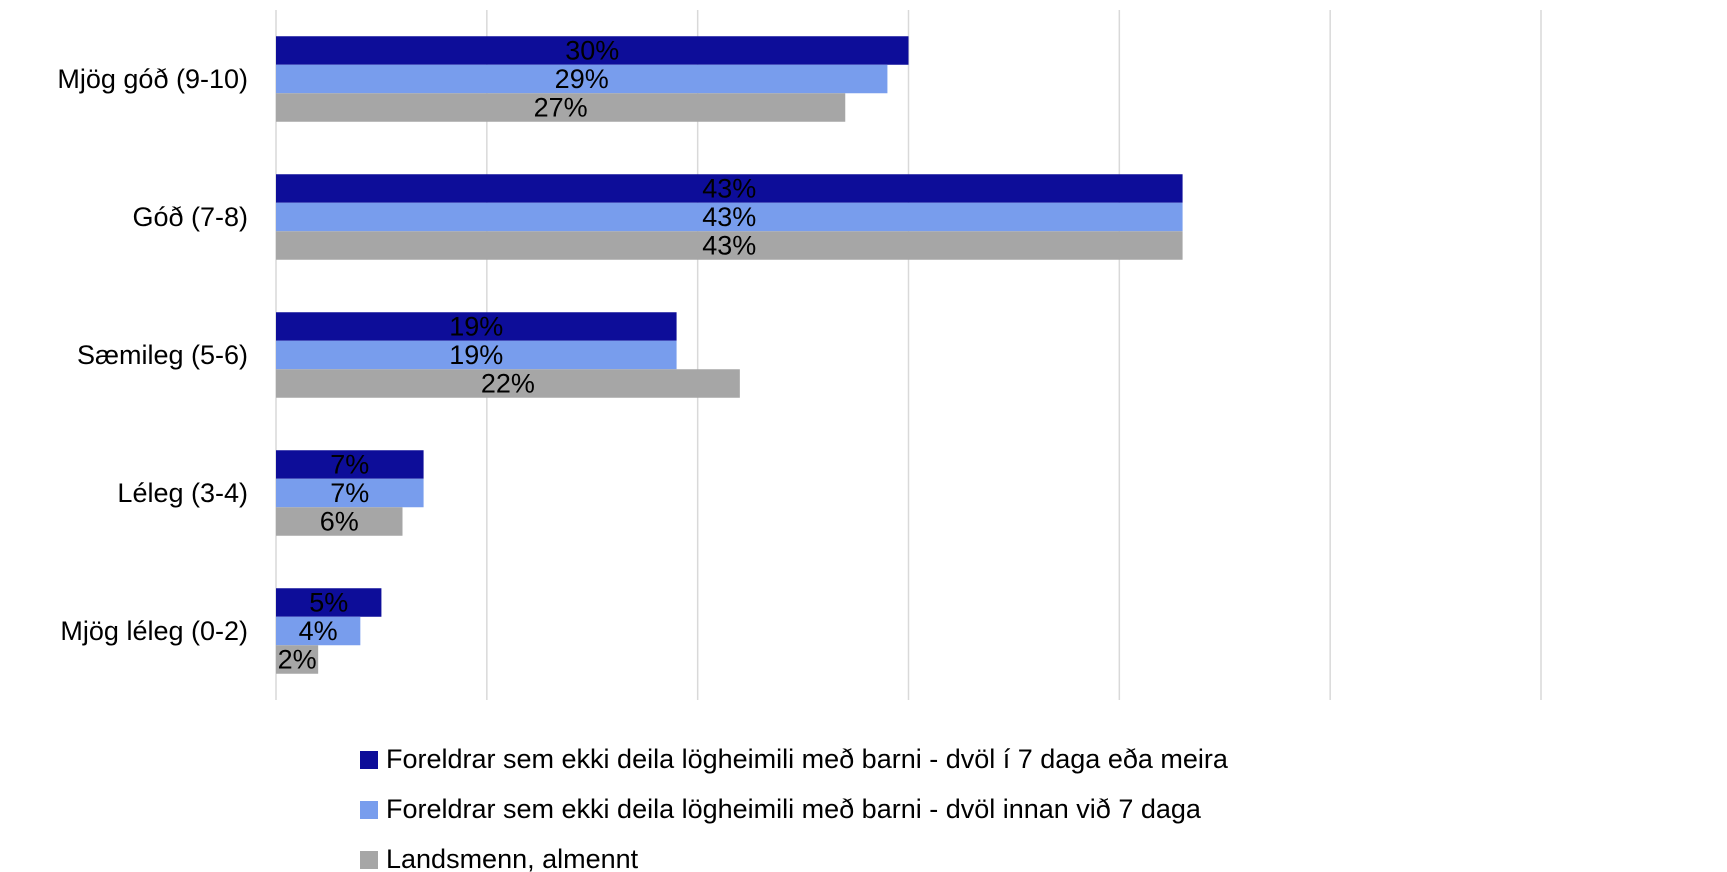 The image size is (1727, 872). What do you see at coordinates (152, 79) in the screenshot?
I see `y-tick-label: Mjög góð (9-10)` at bounding box center [152, 79].